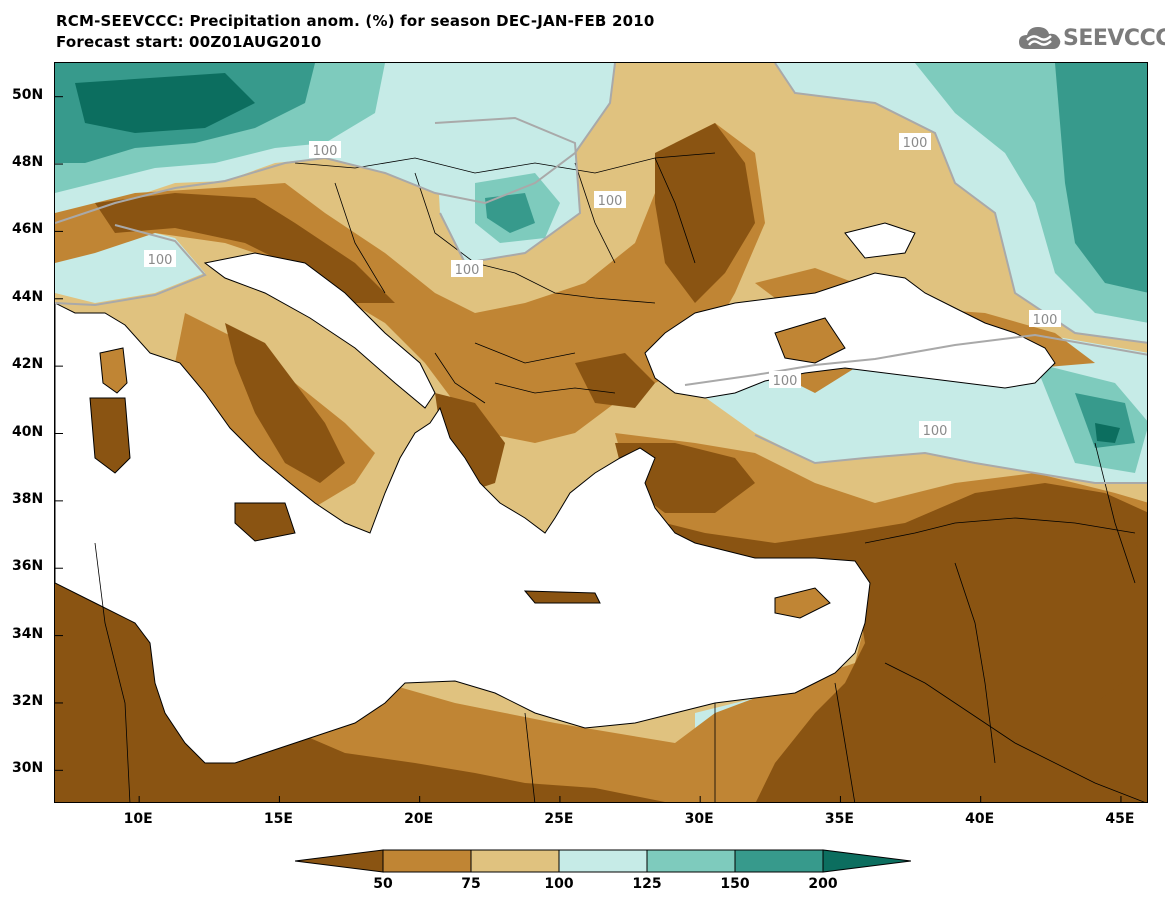 The width and height of the screenshot is (1165, 907). Describe the element at coordinates (980, 819) in the screenshot. I see `lon-label: 40E` at that location.